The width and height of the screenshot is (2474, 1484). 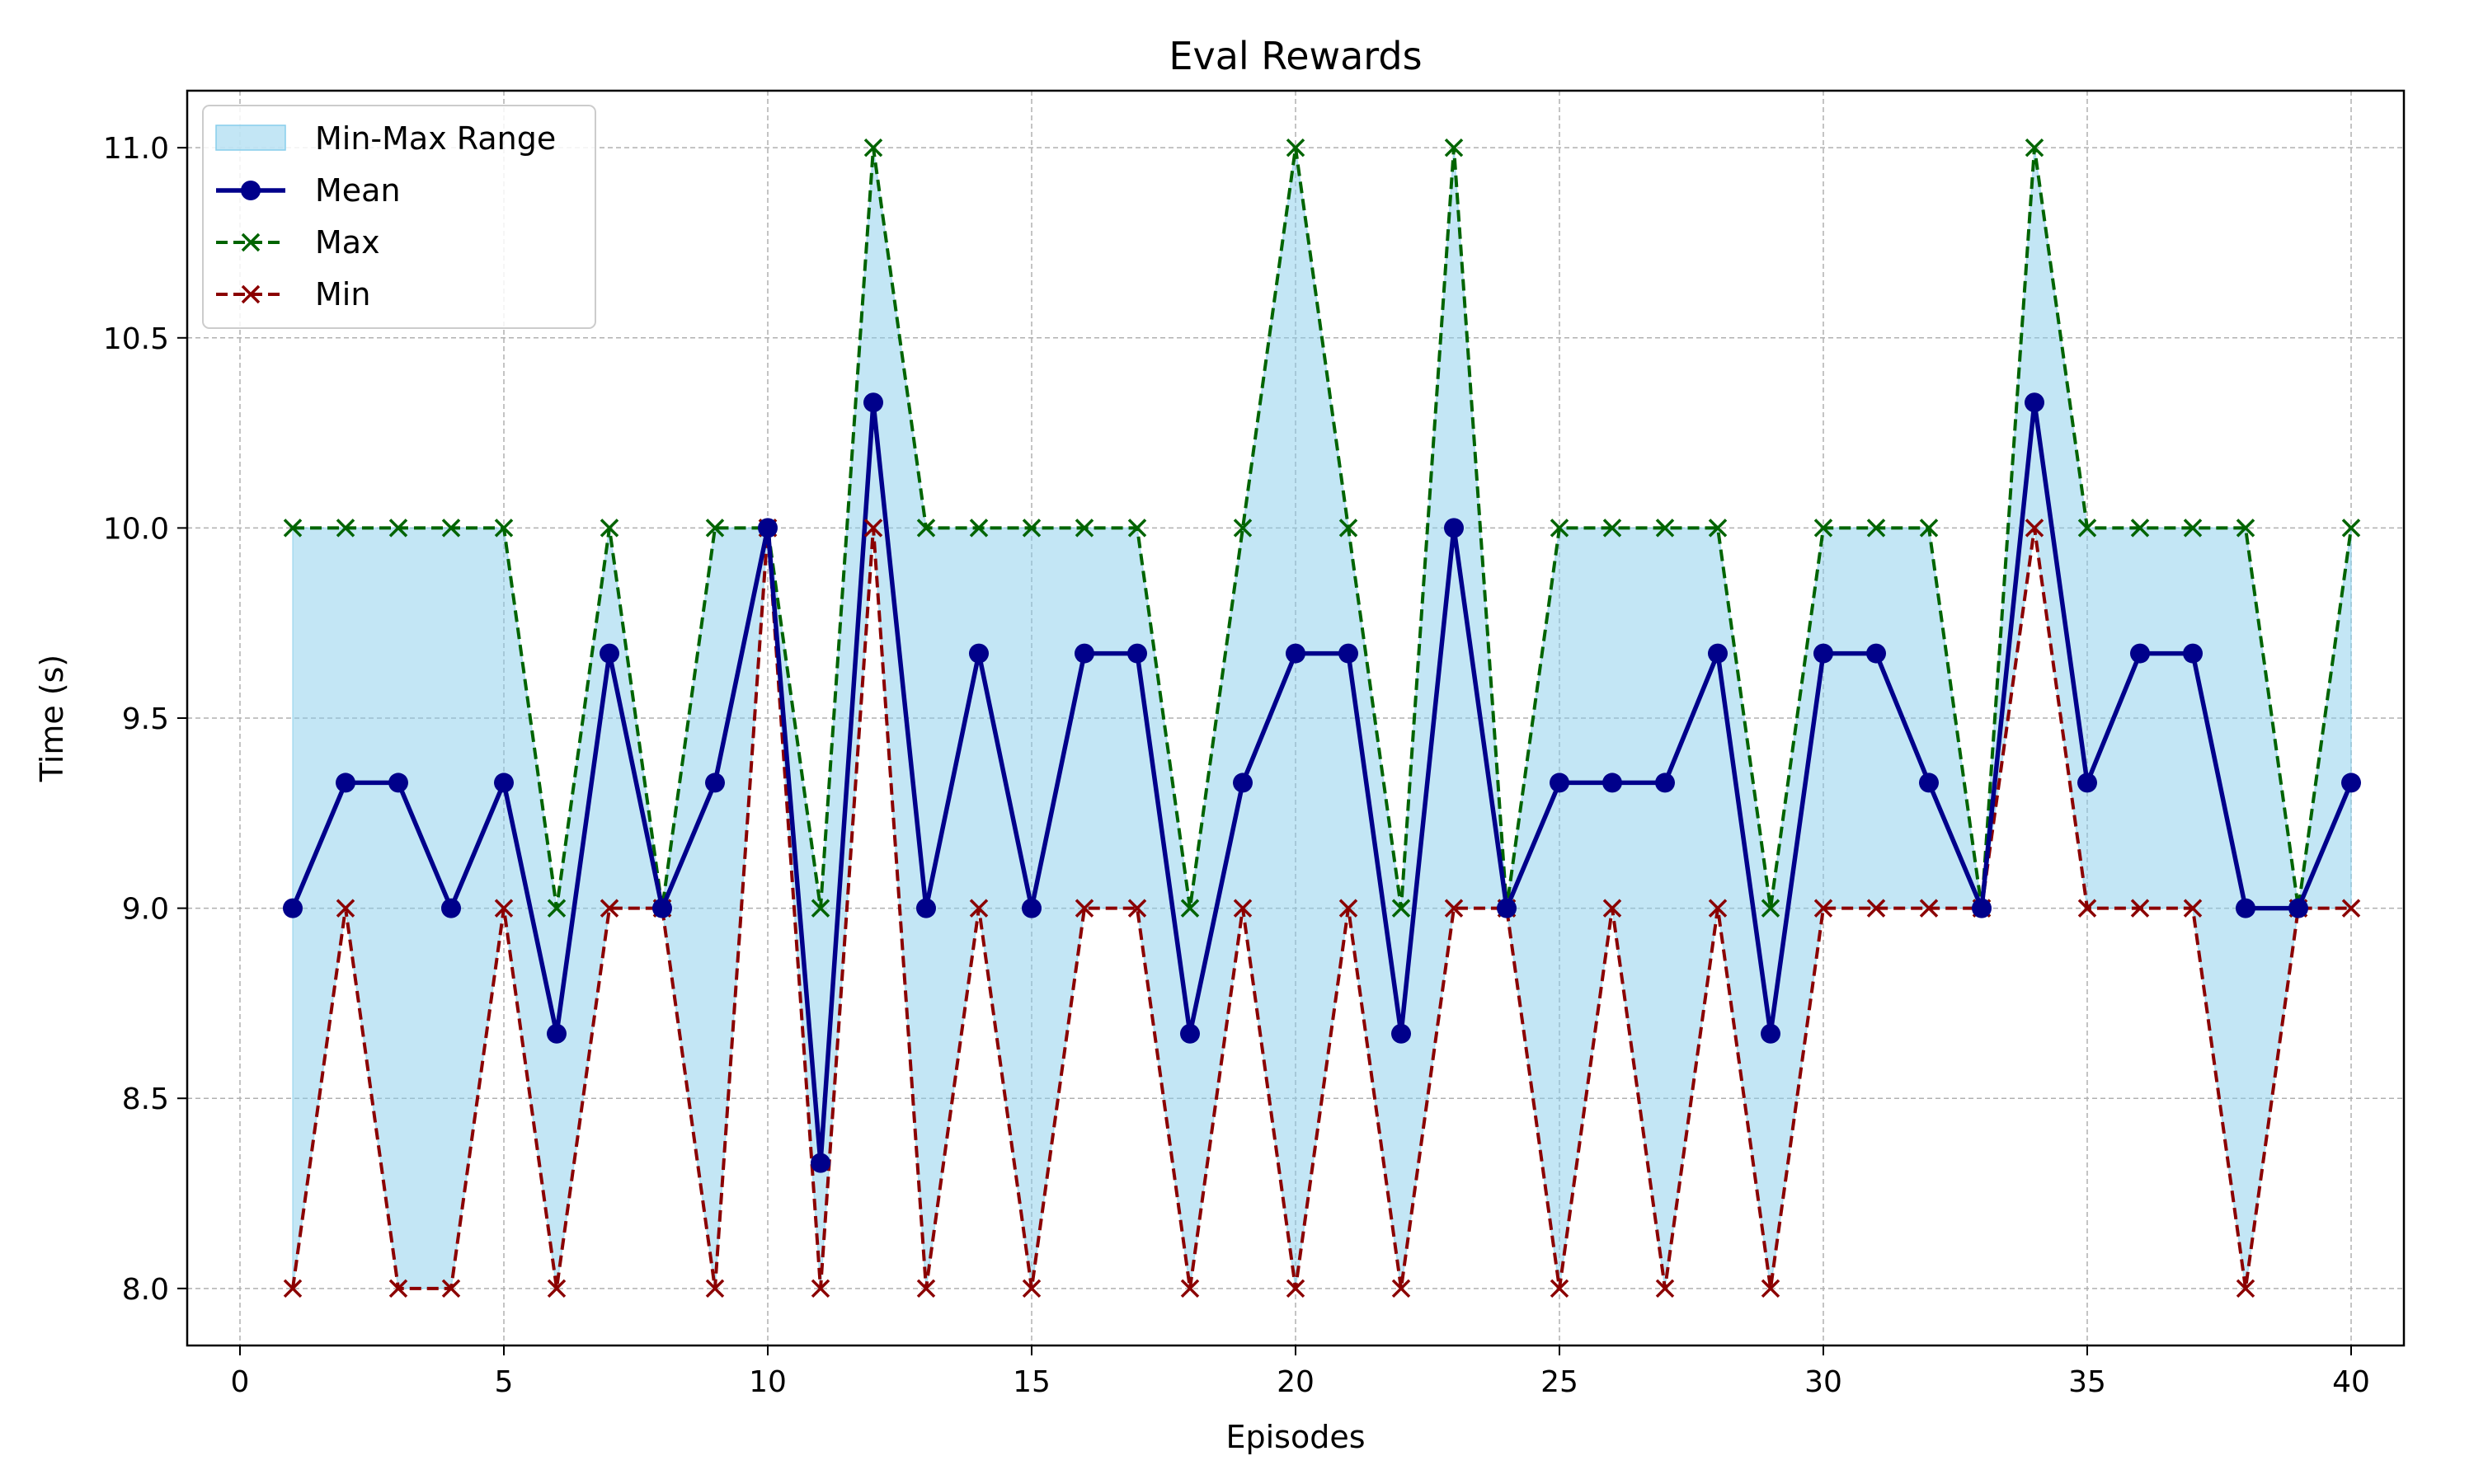 I want to click on y-axis-label: Time (s), so click(x=52, y=719).